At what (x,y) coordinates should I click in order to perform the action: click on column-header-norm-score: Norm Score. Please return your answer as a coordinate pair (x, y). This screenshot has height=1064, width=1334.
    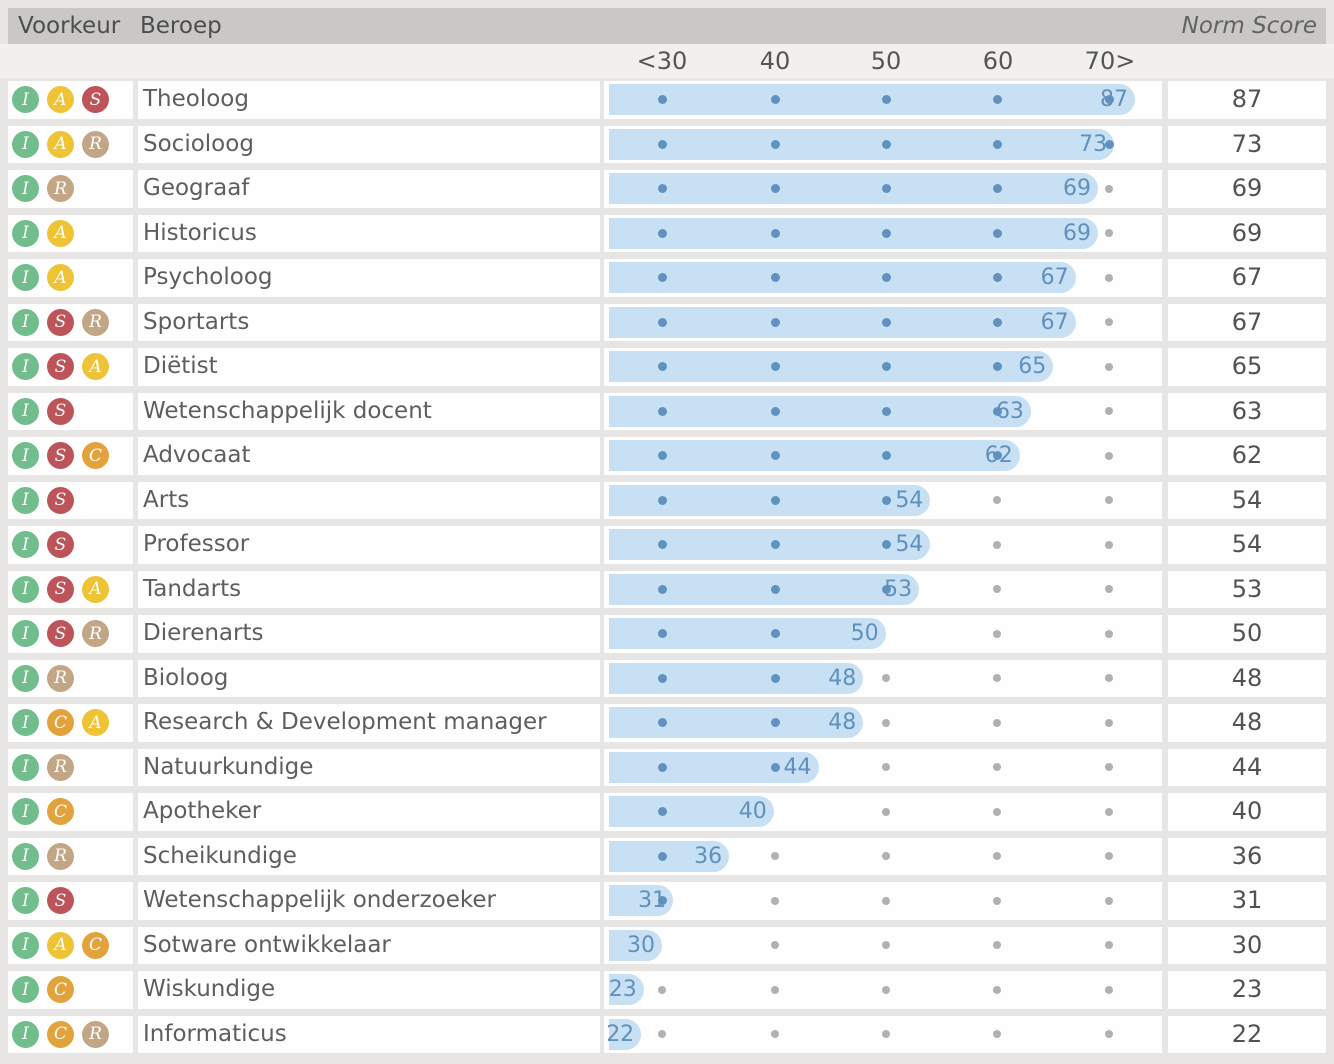
    Looking at the image, I should click on (1249, 26).